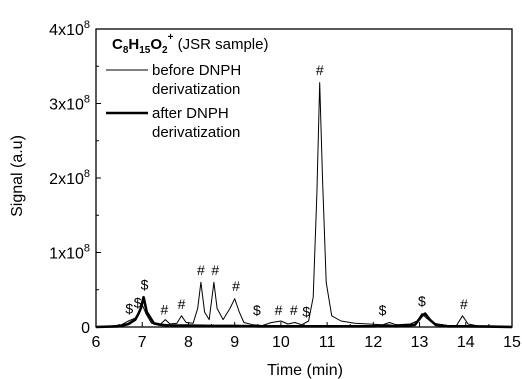 This screenshot has height=379, width=522. Describe the element at coordinates (220, 44) in the screenshot. I see `legend-title-note: (JSR sample)` at that location.